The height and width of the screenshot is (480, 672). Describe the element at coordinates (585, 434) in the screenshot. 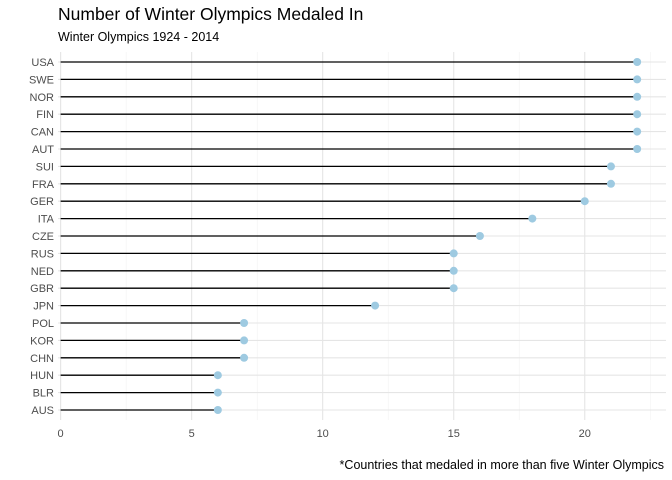

I see `x-tick-label: 20` at that location.